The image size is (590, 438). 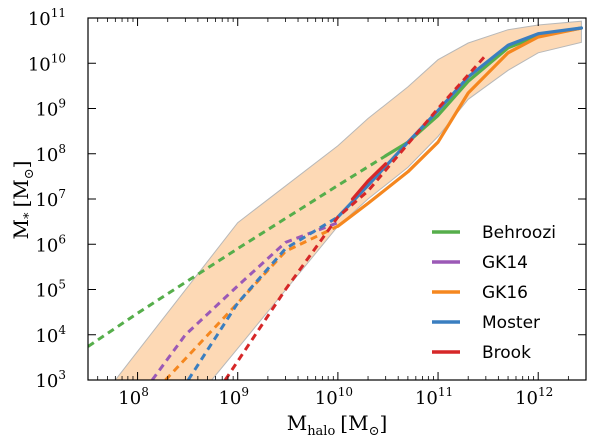 I want to click on x-tick-label: 10⁹, so click(x=233, y=397).